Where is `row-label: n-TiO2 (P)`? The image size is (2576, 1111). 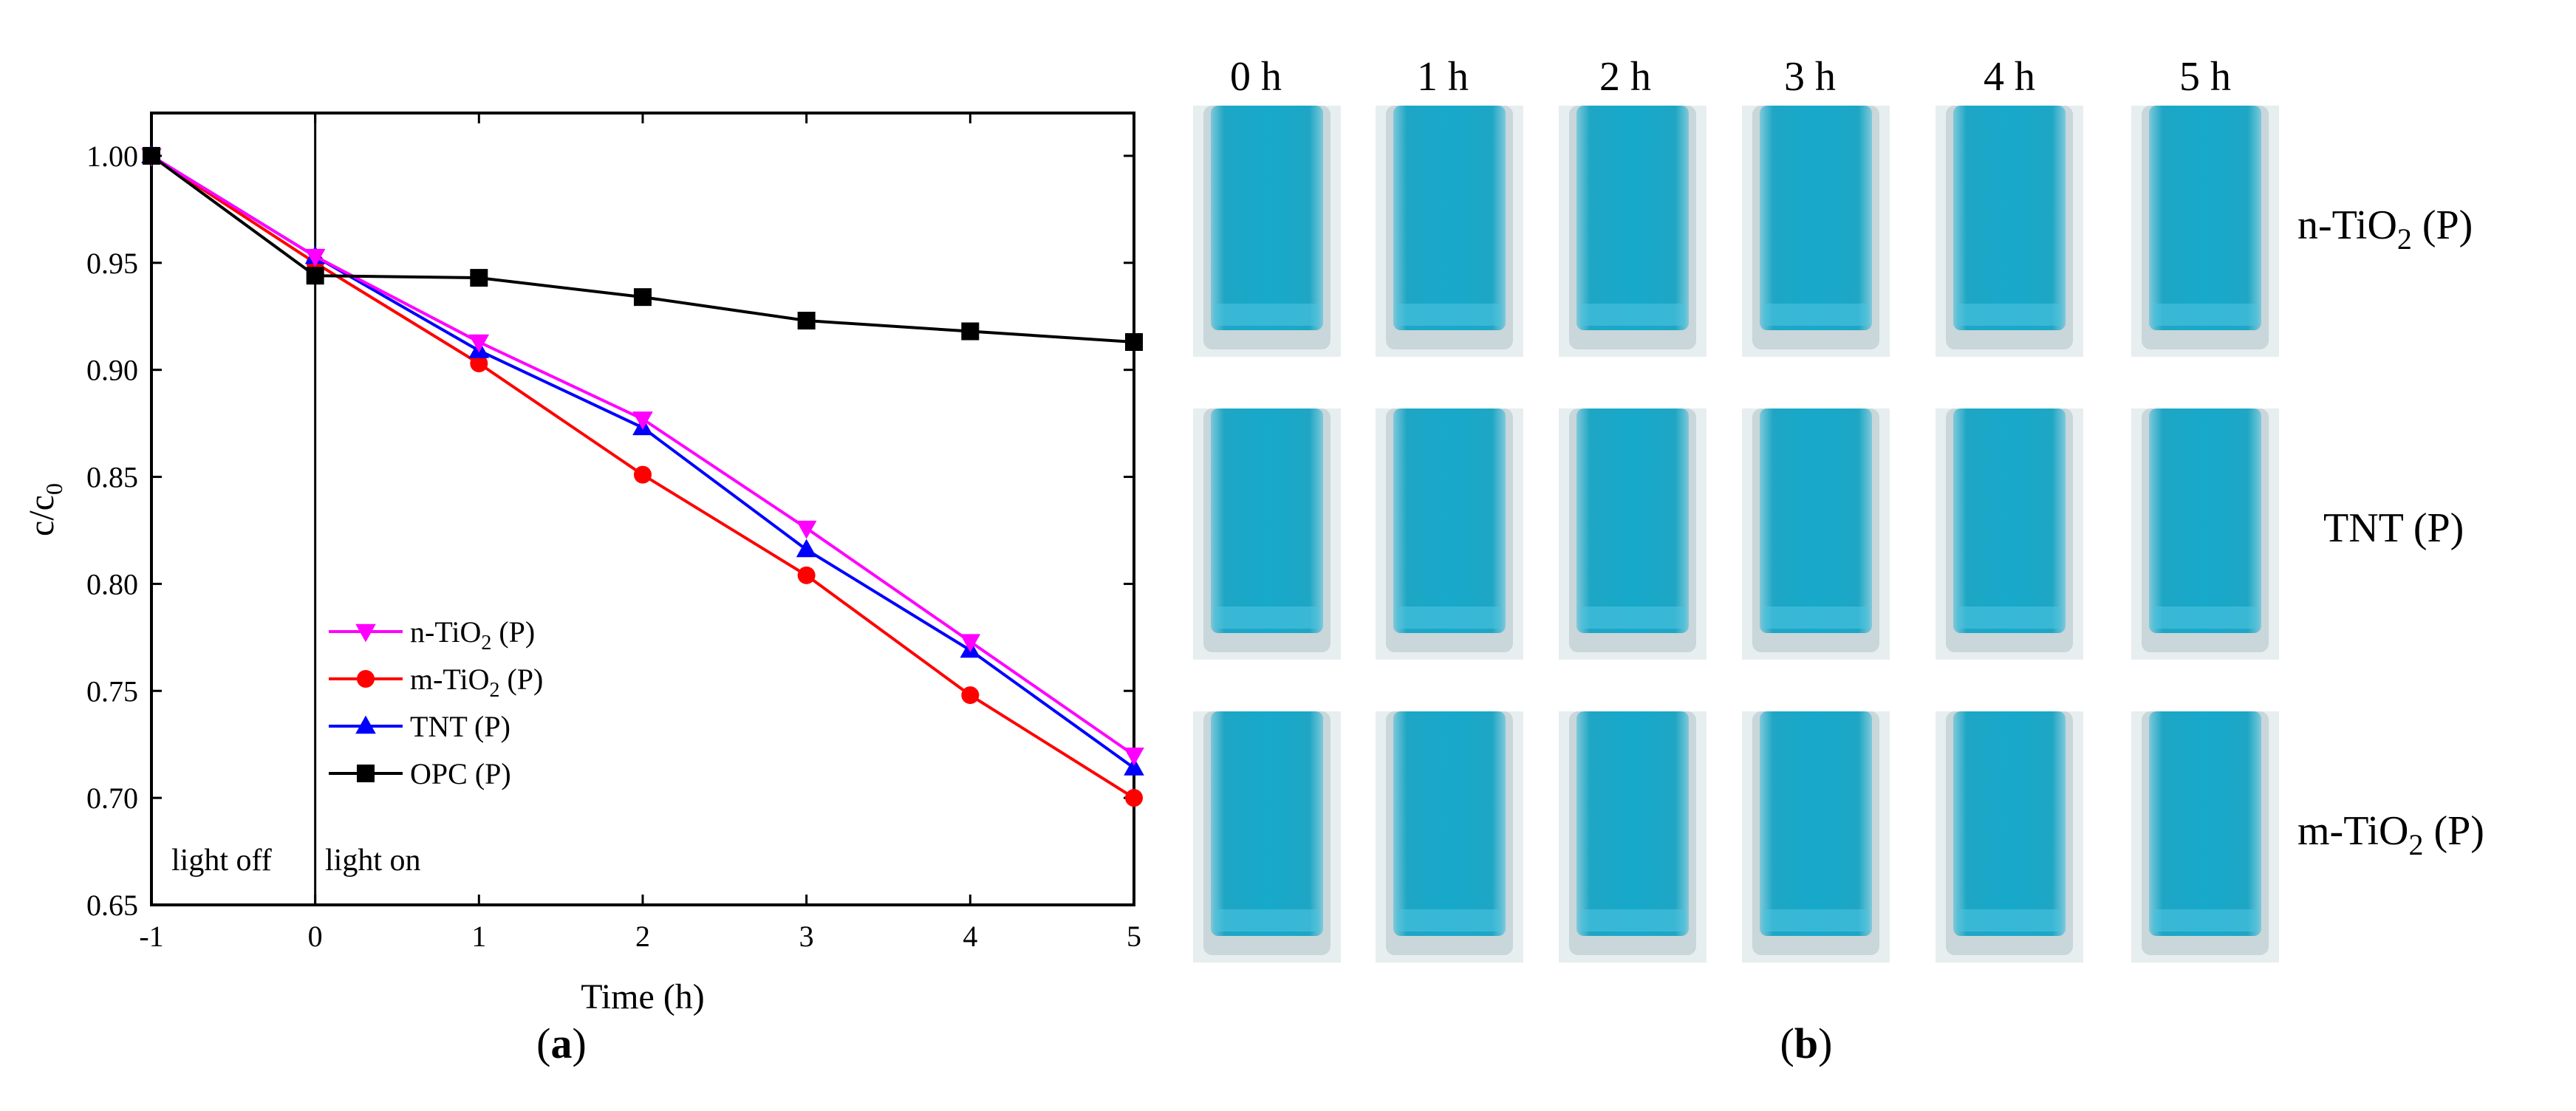
row-label: n-TiO2 (P) is located at coordinates (2385, 229).